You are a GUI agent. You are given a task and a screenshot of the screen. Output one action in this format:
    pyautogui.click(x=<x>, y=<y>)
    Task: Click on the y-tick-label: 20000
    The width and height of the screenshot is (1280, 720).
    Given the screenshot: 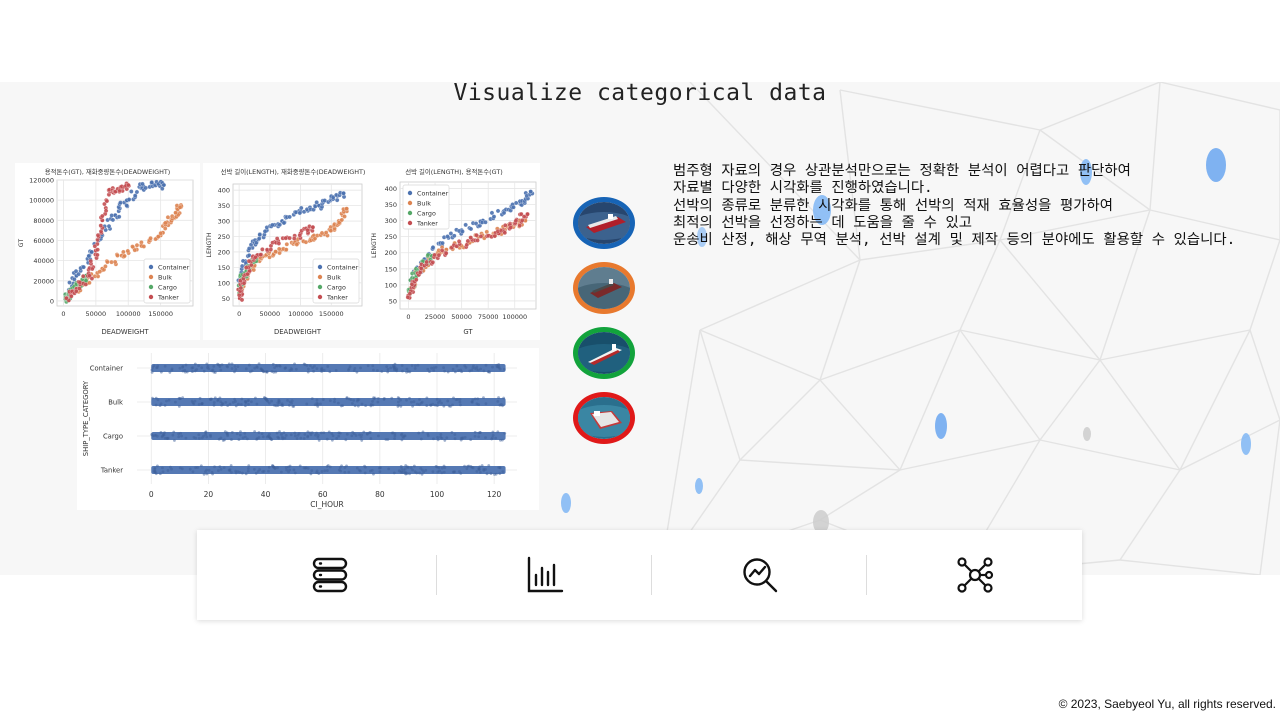 What is the action you would take?
    pyautogui.click(x=43, y=281)
    